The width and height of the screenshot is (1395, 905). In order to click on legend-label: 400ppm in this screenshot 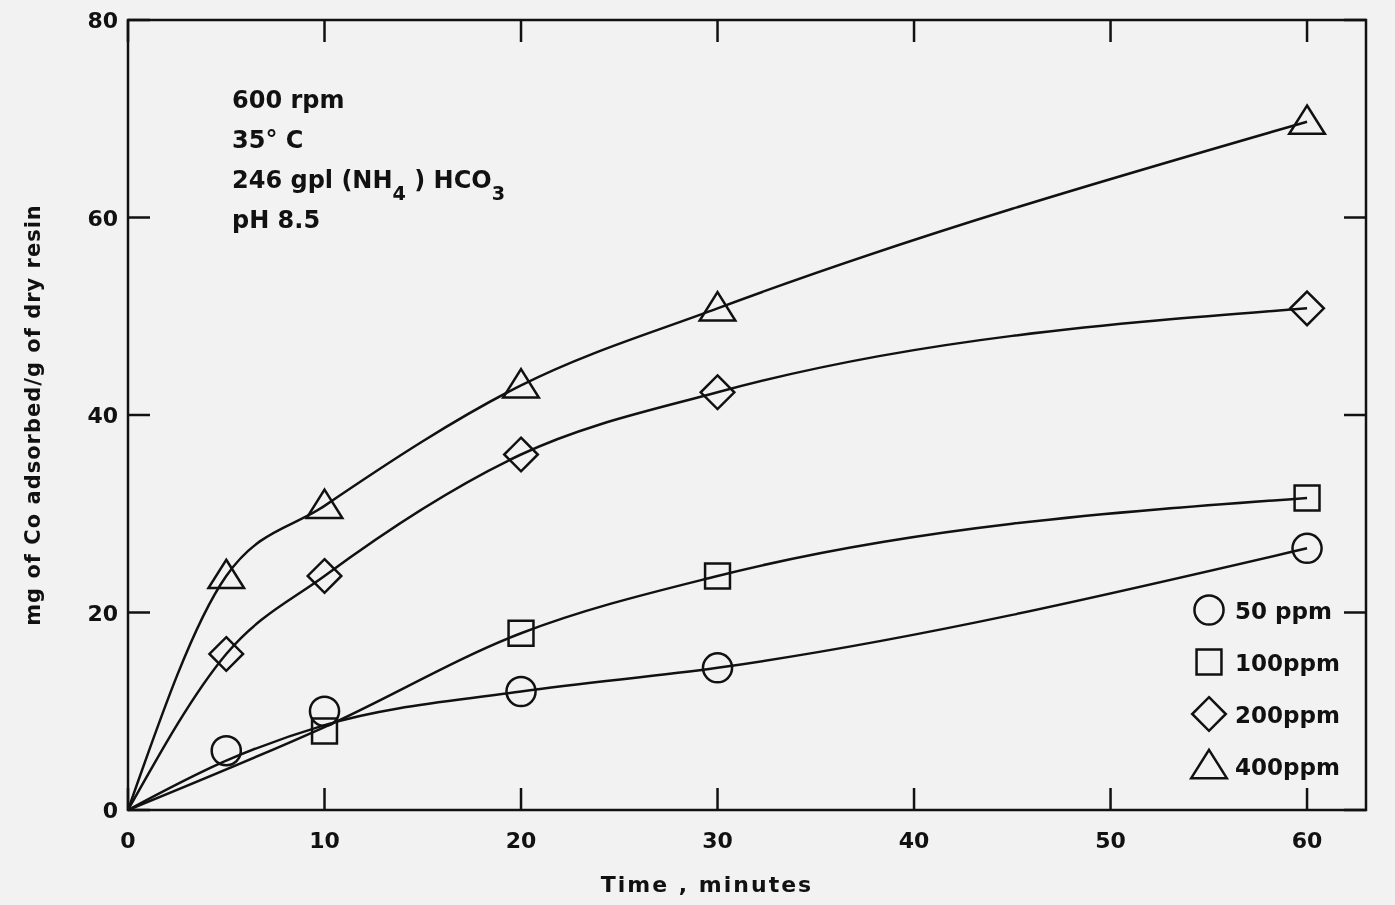, I will do `click(1287, 767)`.